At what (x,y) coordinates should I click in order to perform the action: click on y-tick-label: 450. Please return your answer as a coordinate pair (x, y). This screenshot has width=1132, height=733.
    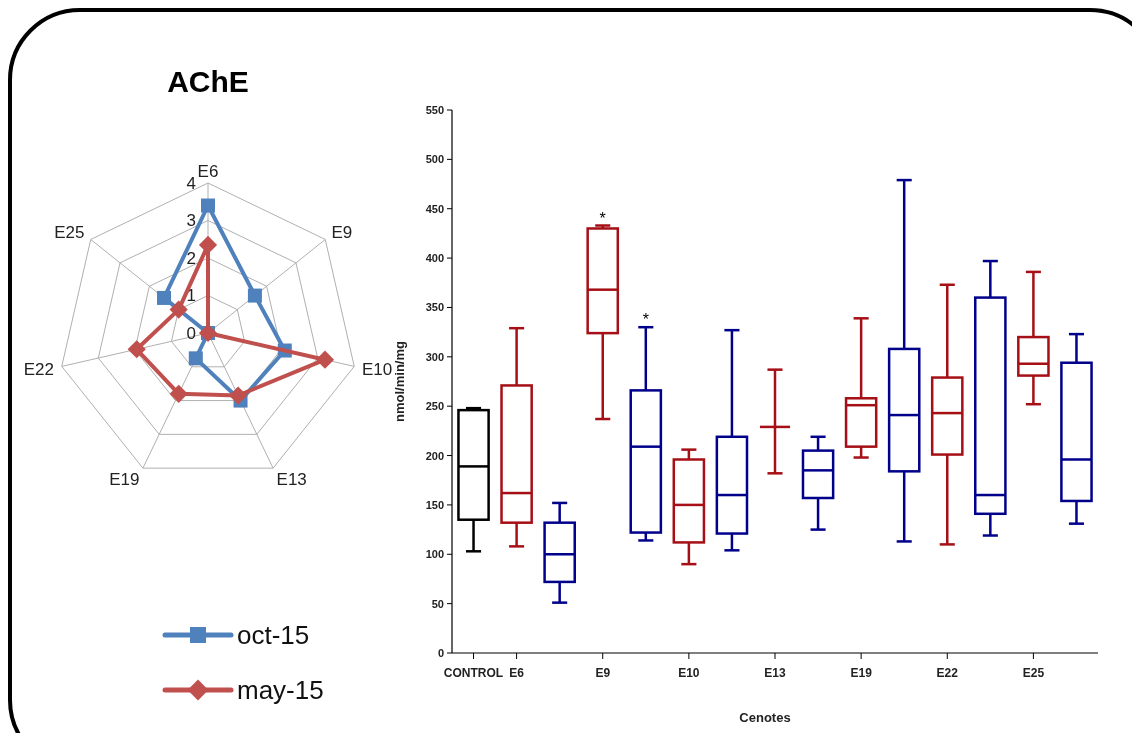
    Looking at the image, I should click on (434, 208).